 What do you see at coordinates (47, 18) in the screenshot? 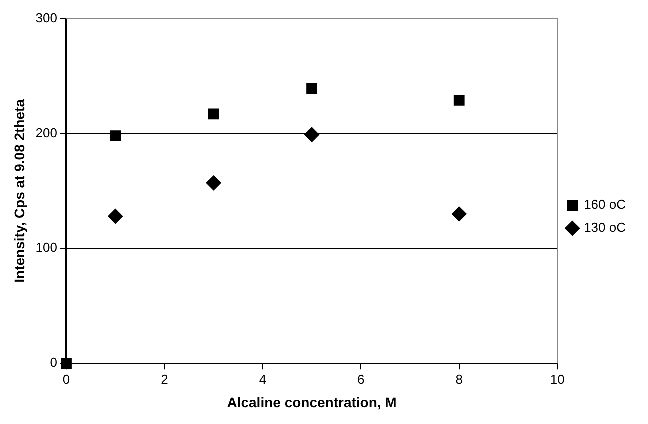
I see `y-tick-label: 300` at bounding box center [47, 18].